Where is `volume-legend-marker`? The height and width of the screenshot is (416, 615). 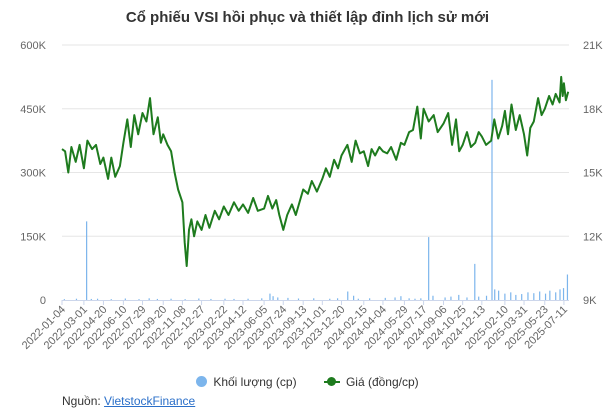 volume-legend-marker is located at coordinates (202, 381).